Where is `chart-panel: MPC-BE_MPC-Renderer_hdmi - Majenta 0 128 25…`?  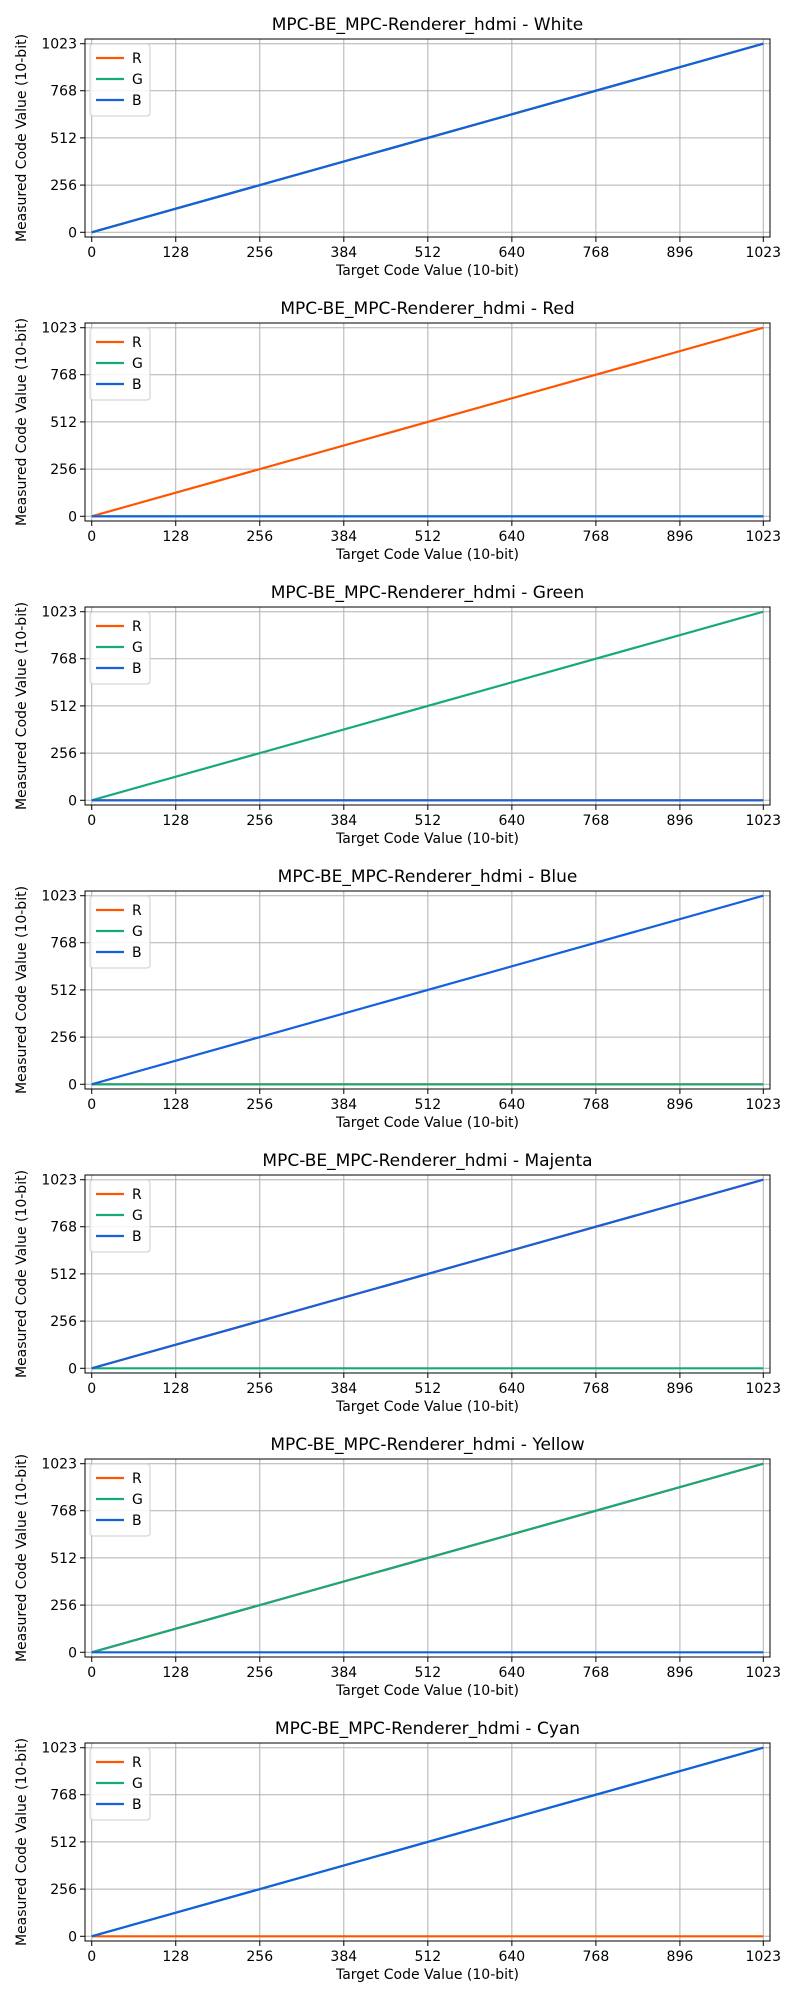
chart-panel: MPC-BE_MPC-Renderer_hdmi - Majenta 0 128 25… is located at coordinates (397, 1283).